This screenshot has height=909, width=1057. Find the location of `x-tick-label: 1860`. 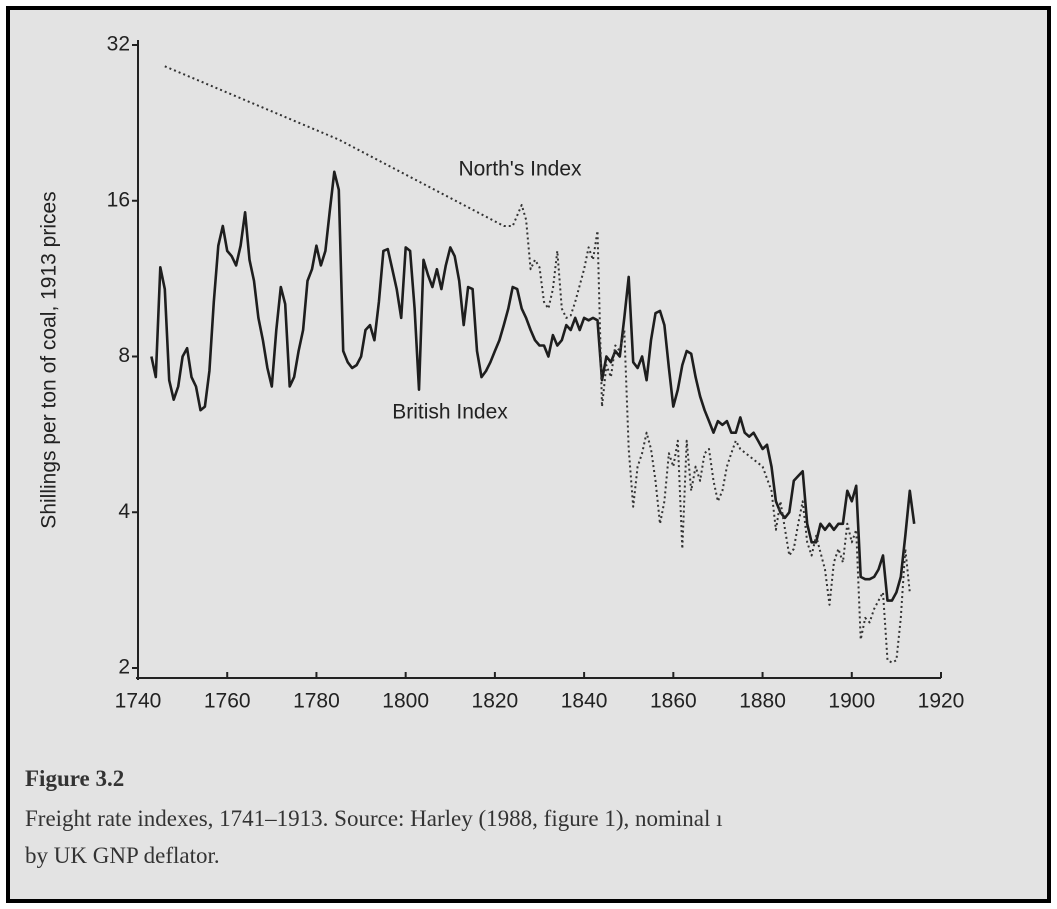

x-tick-label: 1860 is located at coordinates (673, 701).